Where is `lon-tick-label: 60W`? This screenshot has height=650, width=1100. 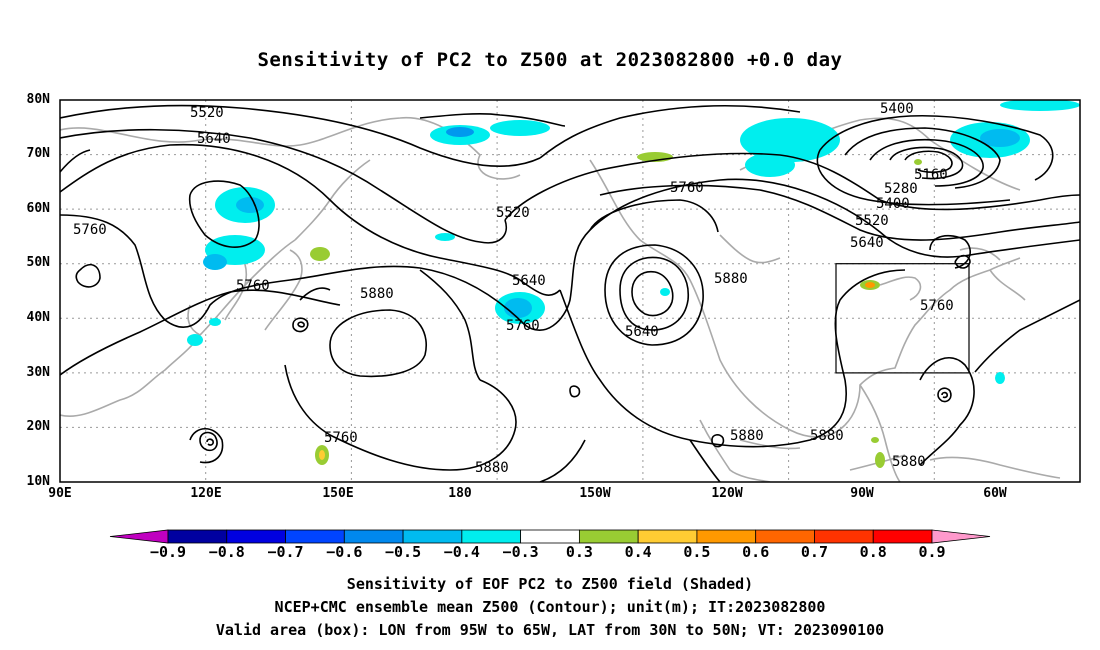 lon-tick-label: 60W is located at coordinates (995, 493).